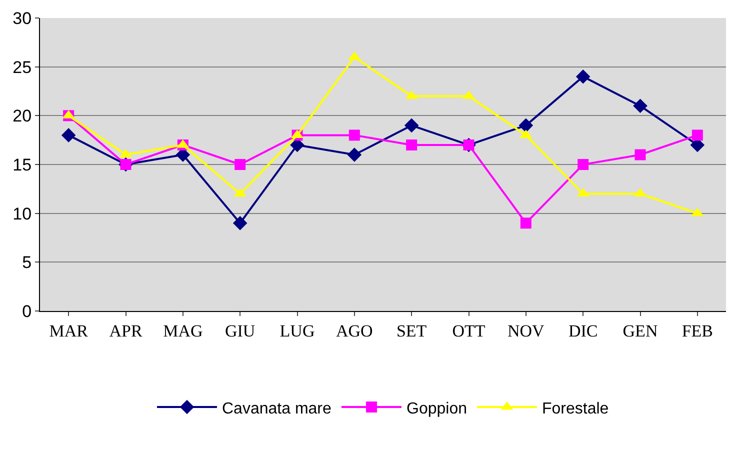 Image resolution: width=736 pixels, height=466 pixels. I want to click on y-tick-label: 0, so click(27, 311).